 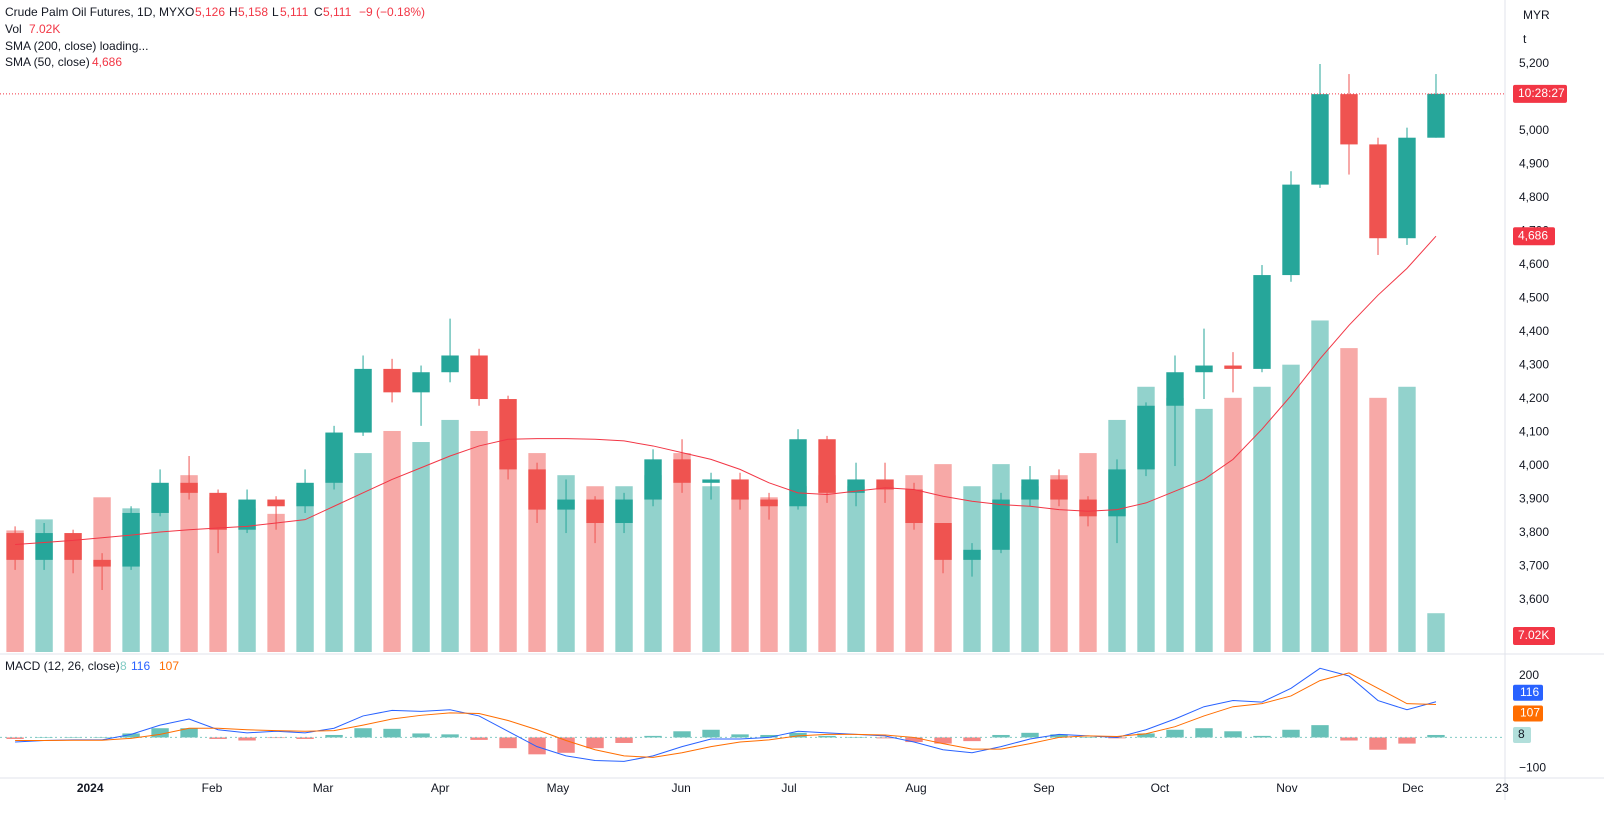 I want to click on volume-value: 7.02K, so click(x=44, y=29).